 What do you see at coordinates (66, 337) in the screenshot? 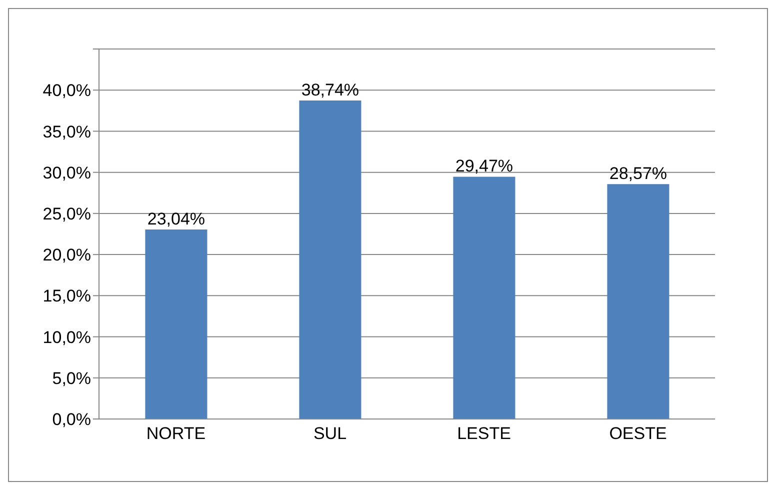
I see `y-tick-label: 10,0%` at bounding box center [66, 337].